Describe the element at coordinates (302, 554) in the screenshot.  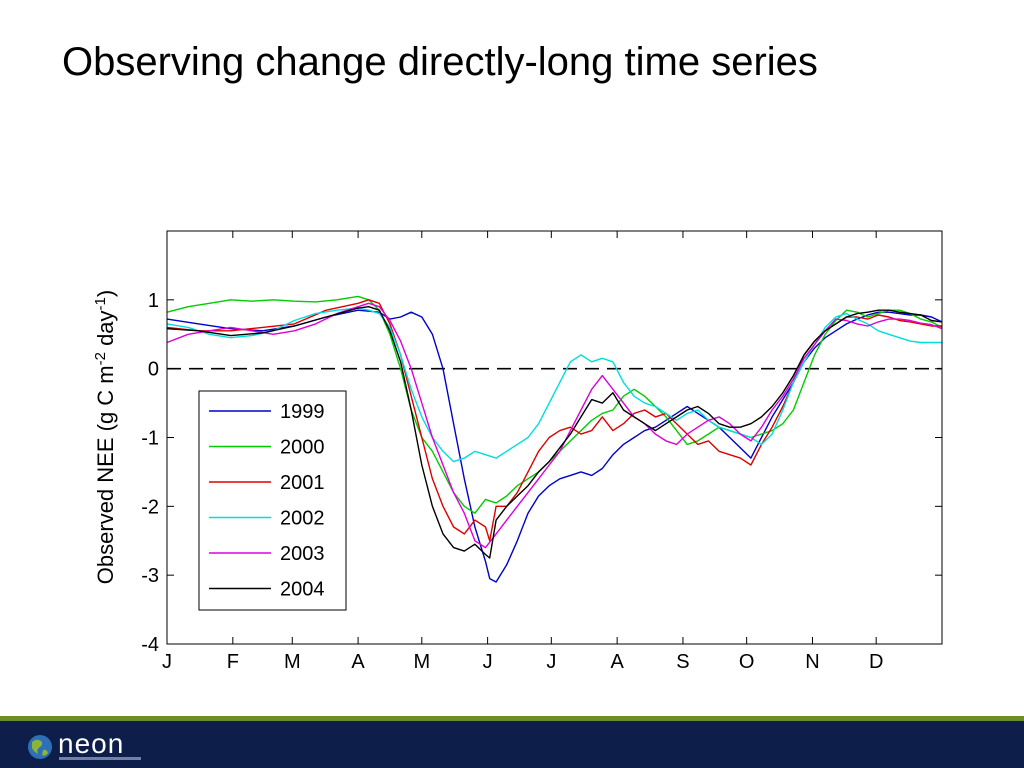
I see `legend-label-2003: 2003` at that location.